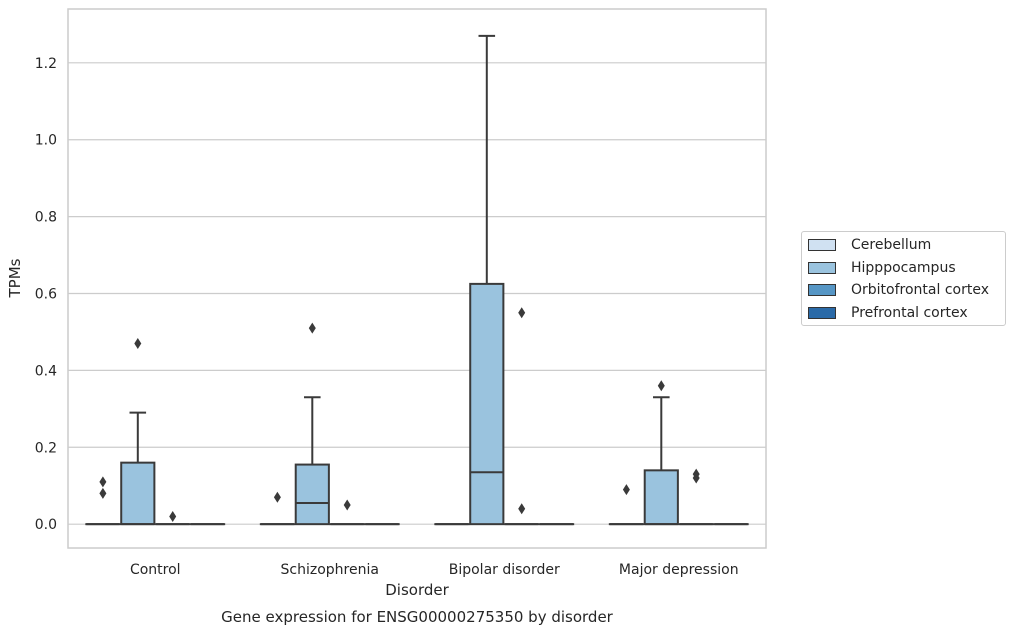 This screenshot has height=634, width=1018. I want to click on legend-item-orbitofrontal-cortex: Orbitofrontal cortex, so click(898, 290).